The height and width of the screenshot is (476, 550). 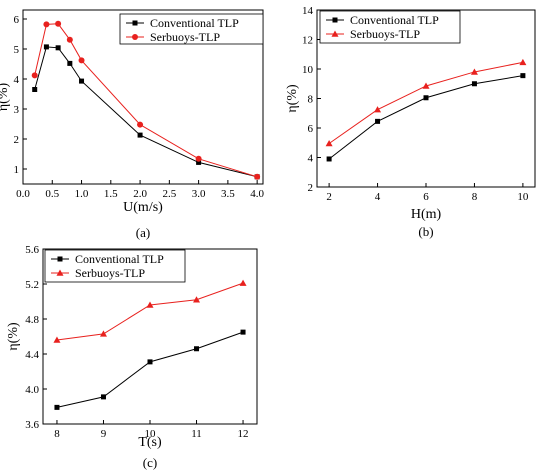 I want to click on x-tick-label: 6, so click(x=426, y=197).